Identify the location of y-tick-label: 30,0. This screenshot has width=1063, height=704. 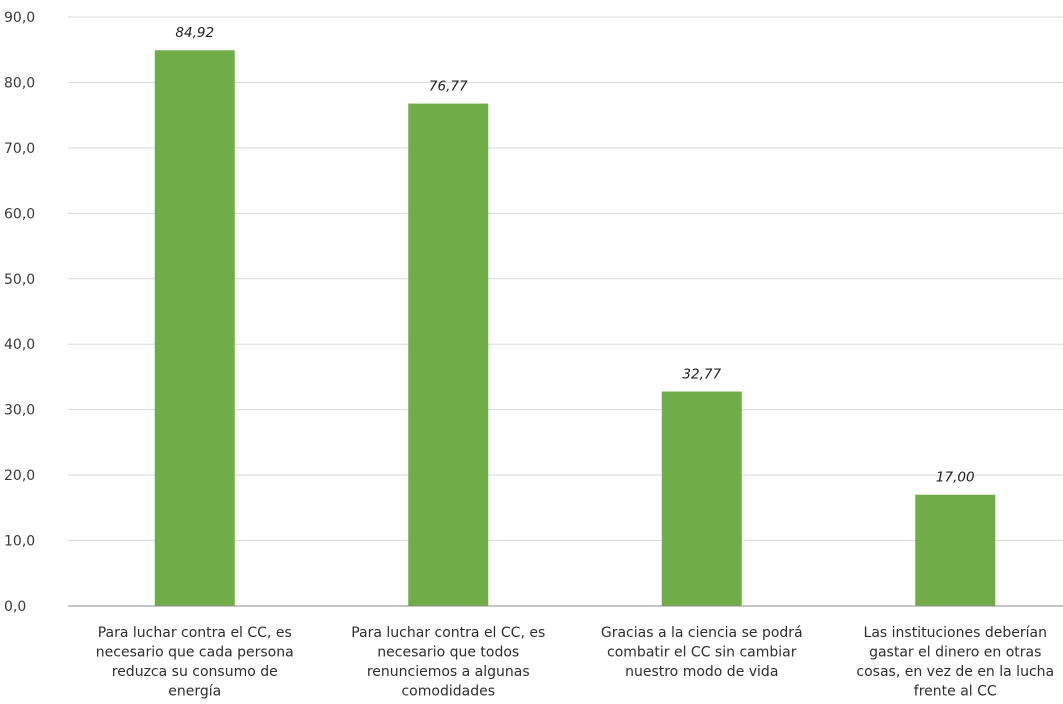
(19, 411).